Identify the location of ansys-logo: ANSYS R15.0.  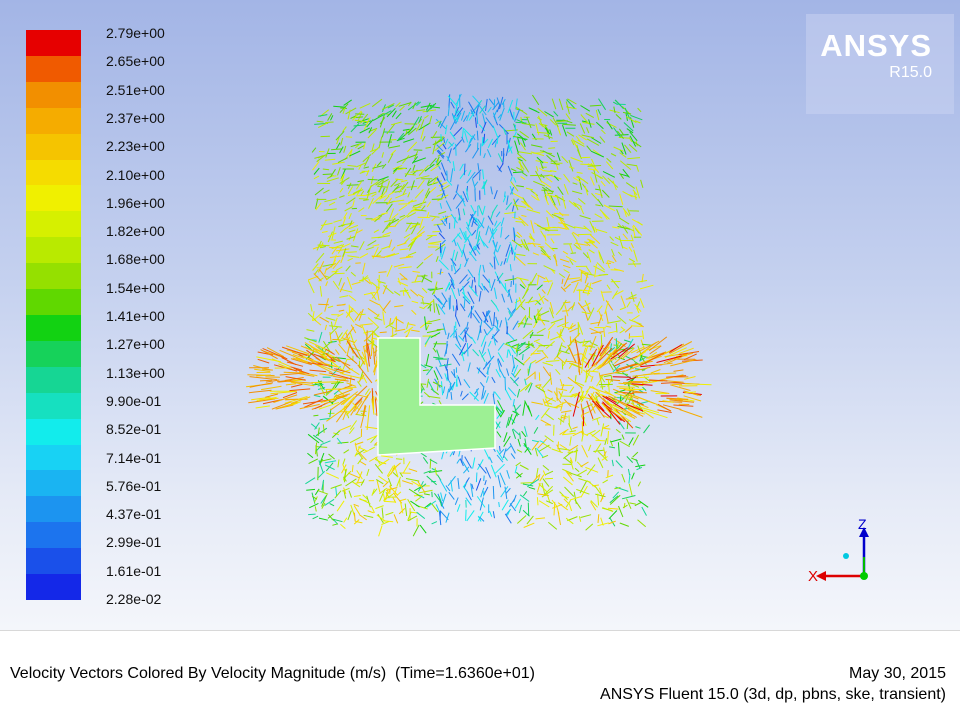
(880, 64).